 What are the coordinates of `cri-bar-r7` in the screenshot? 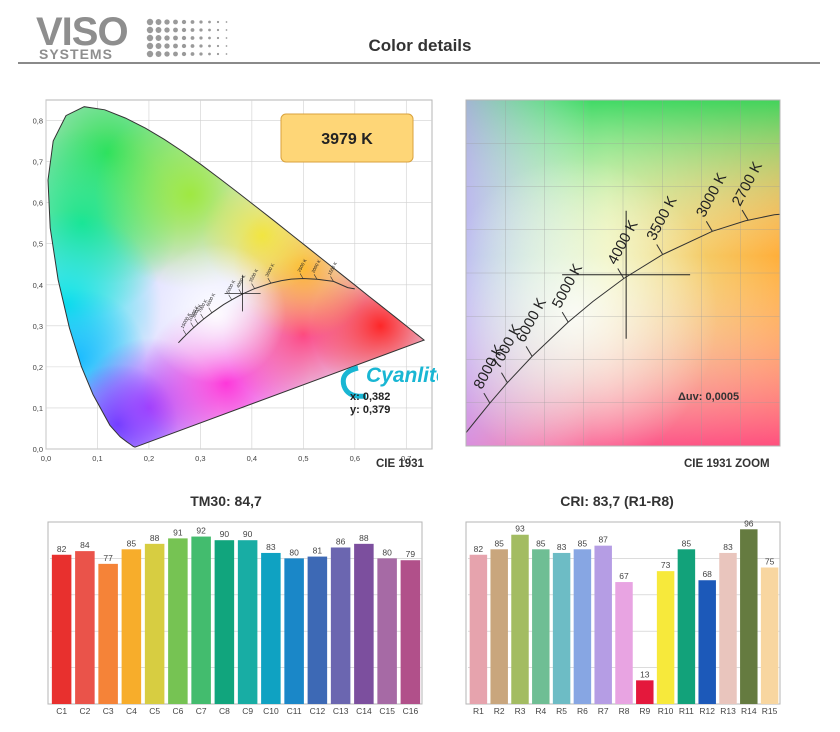 It's located at (603, 624).